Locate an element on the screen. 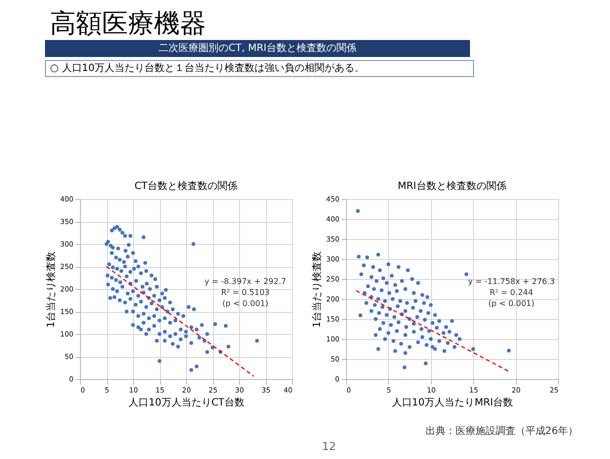 This screenshot has width=610, height=459. source-note: 出典：医療施設調査（平成26年） is located at coordinates (501, 431).